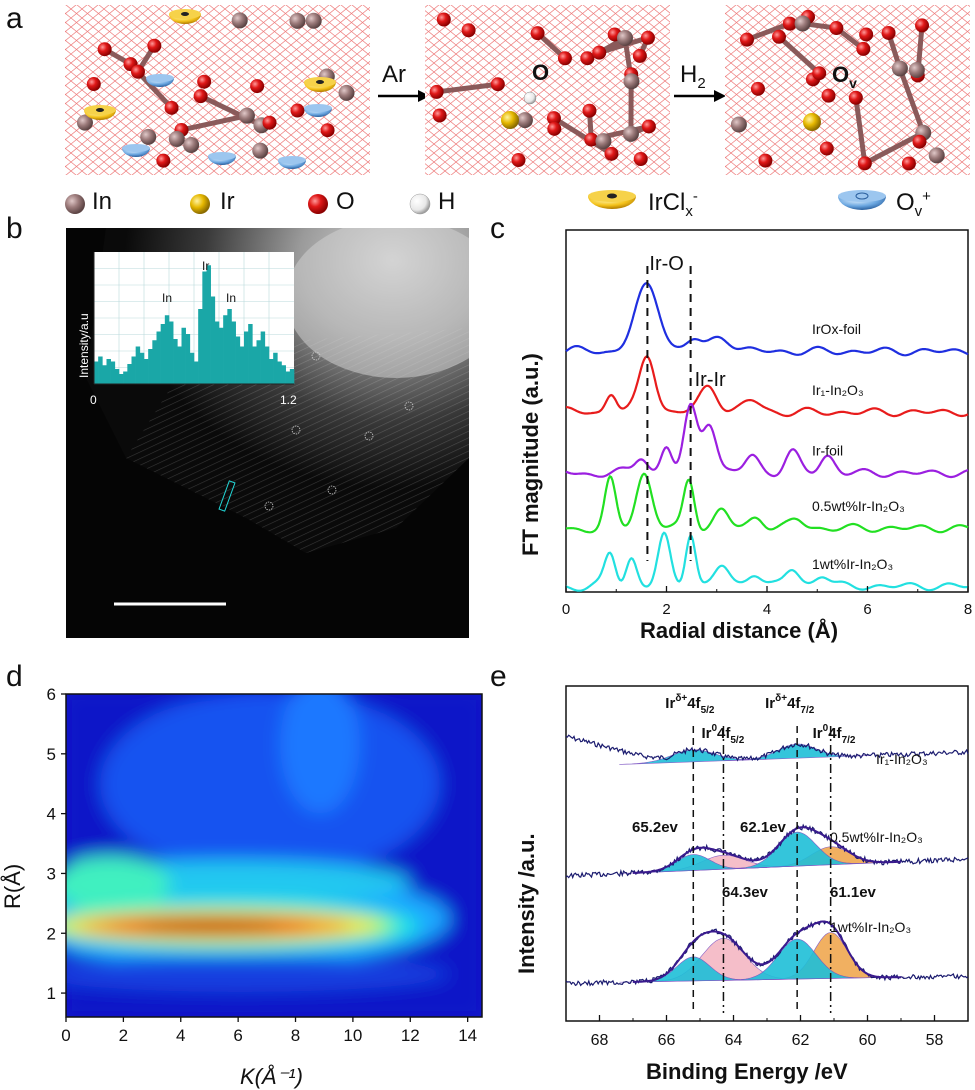 The image size is (975, 1090). I want to click on d-ytick-label: 1, so click(51, 993).